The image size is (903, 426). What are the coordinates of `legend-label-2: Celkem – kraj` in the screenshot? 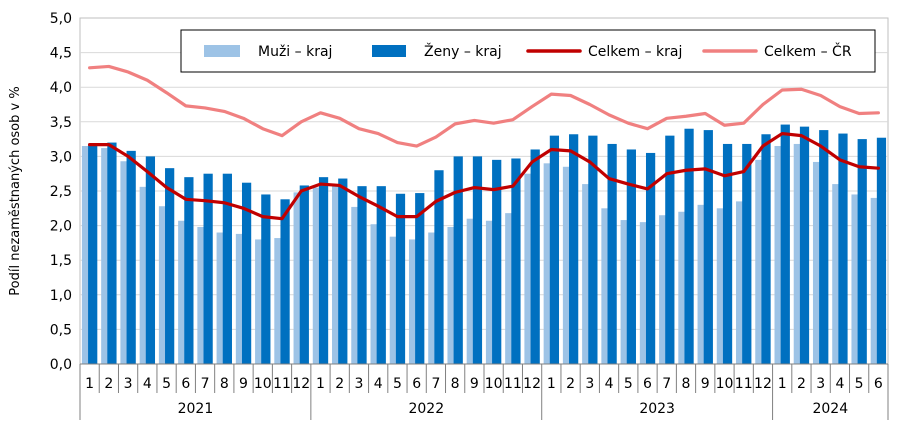 It's located at (635, 52).